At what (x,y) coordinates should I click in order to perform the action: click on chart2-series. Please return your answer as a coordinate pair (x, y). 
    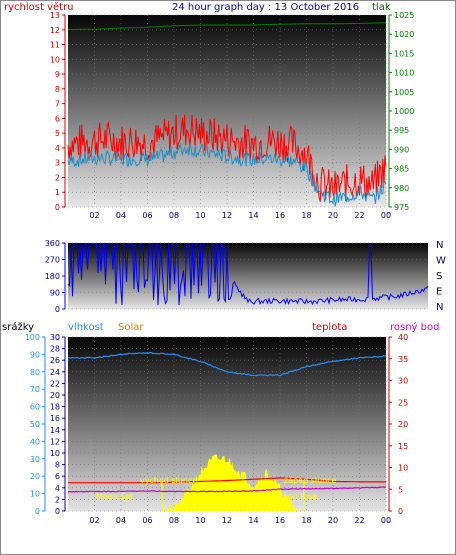
    Looking at the image, I should click on (248, 274).